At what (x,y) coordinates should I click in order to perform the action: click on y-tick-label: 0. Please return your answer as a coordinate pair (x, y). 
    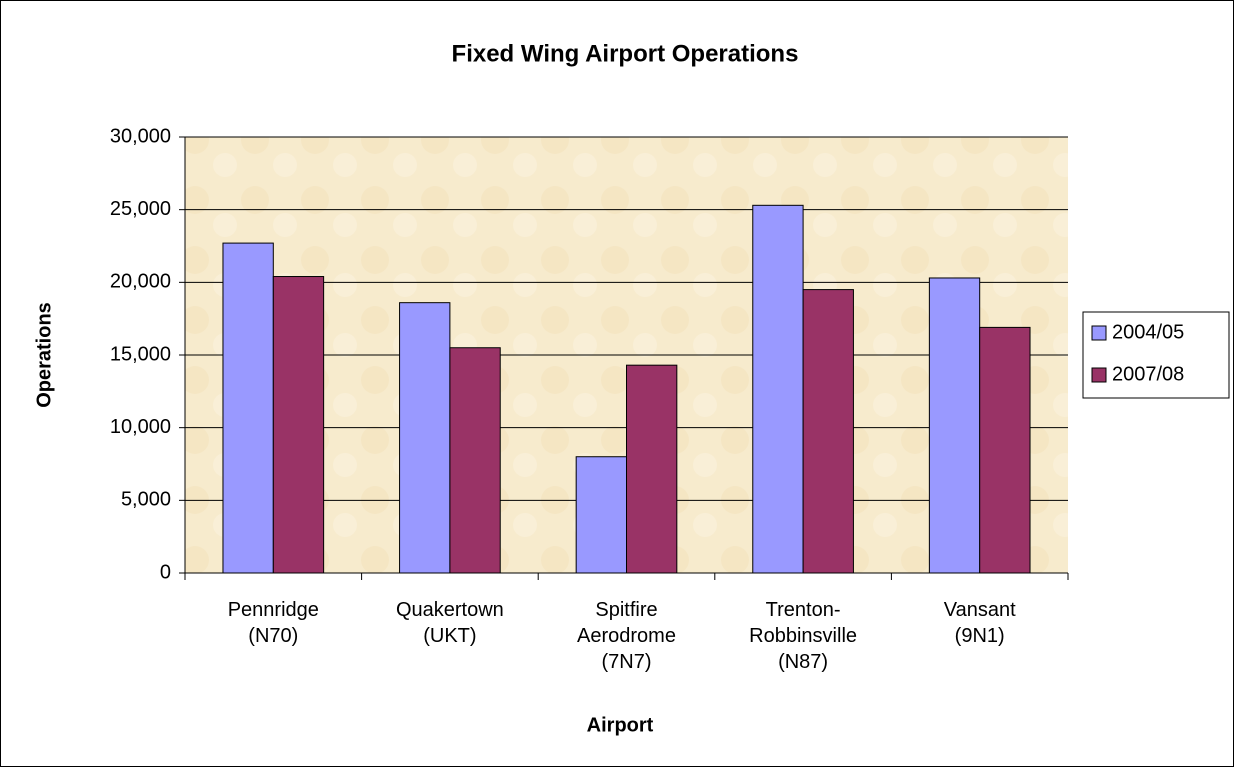
    Looking at the image, I should click on (165, 572).